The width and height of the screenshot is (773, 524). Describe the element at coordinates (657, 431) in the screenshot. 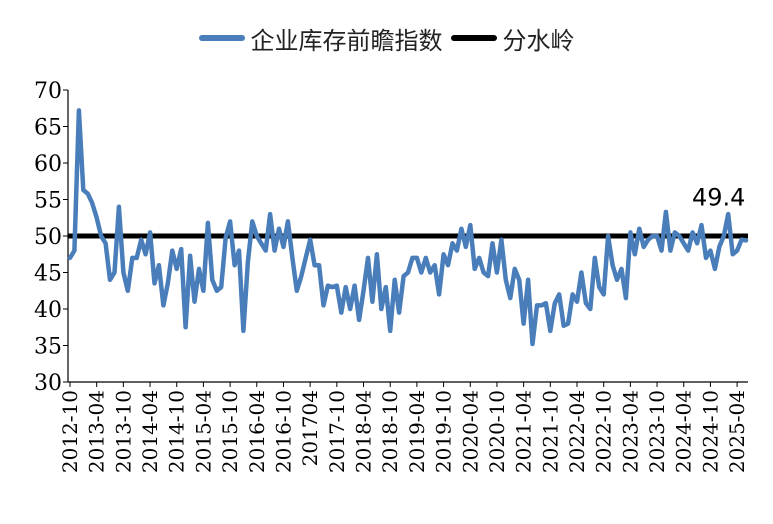

I see `x-tick-label: 2023-10` at that location.